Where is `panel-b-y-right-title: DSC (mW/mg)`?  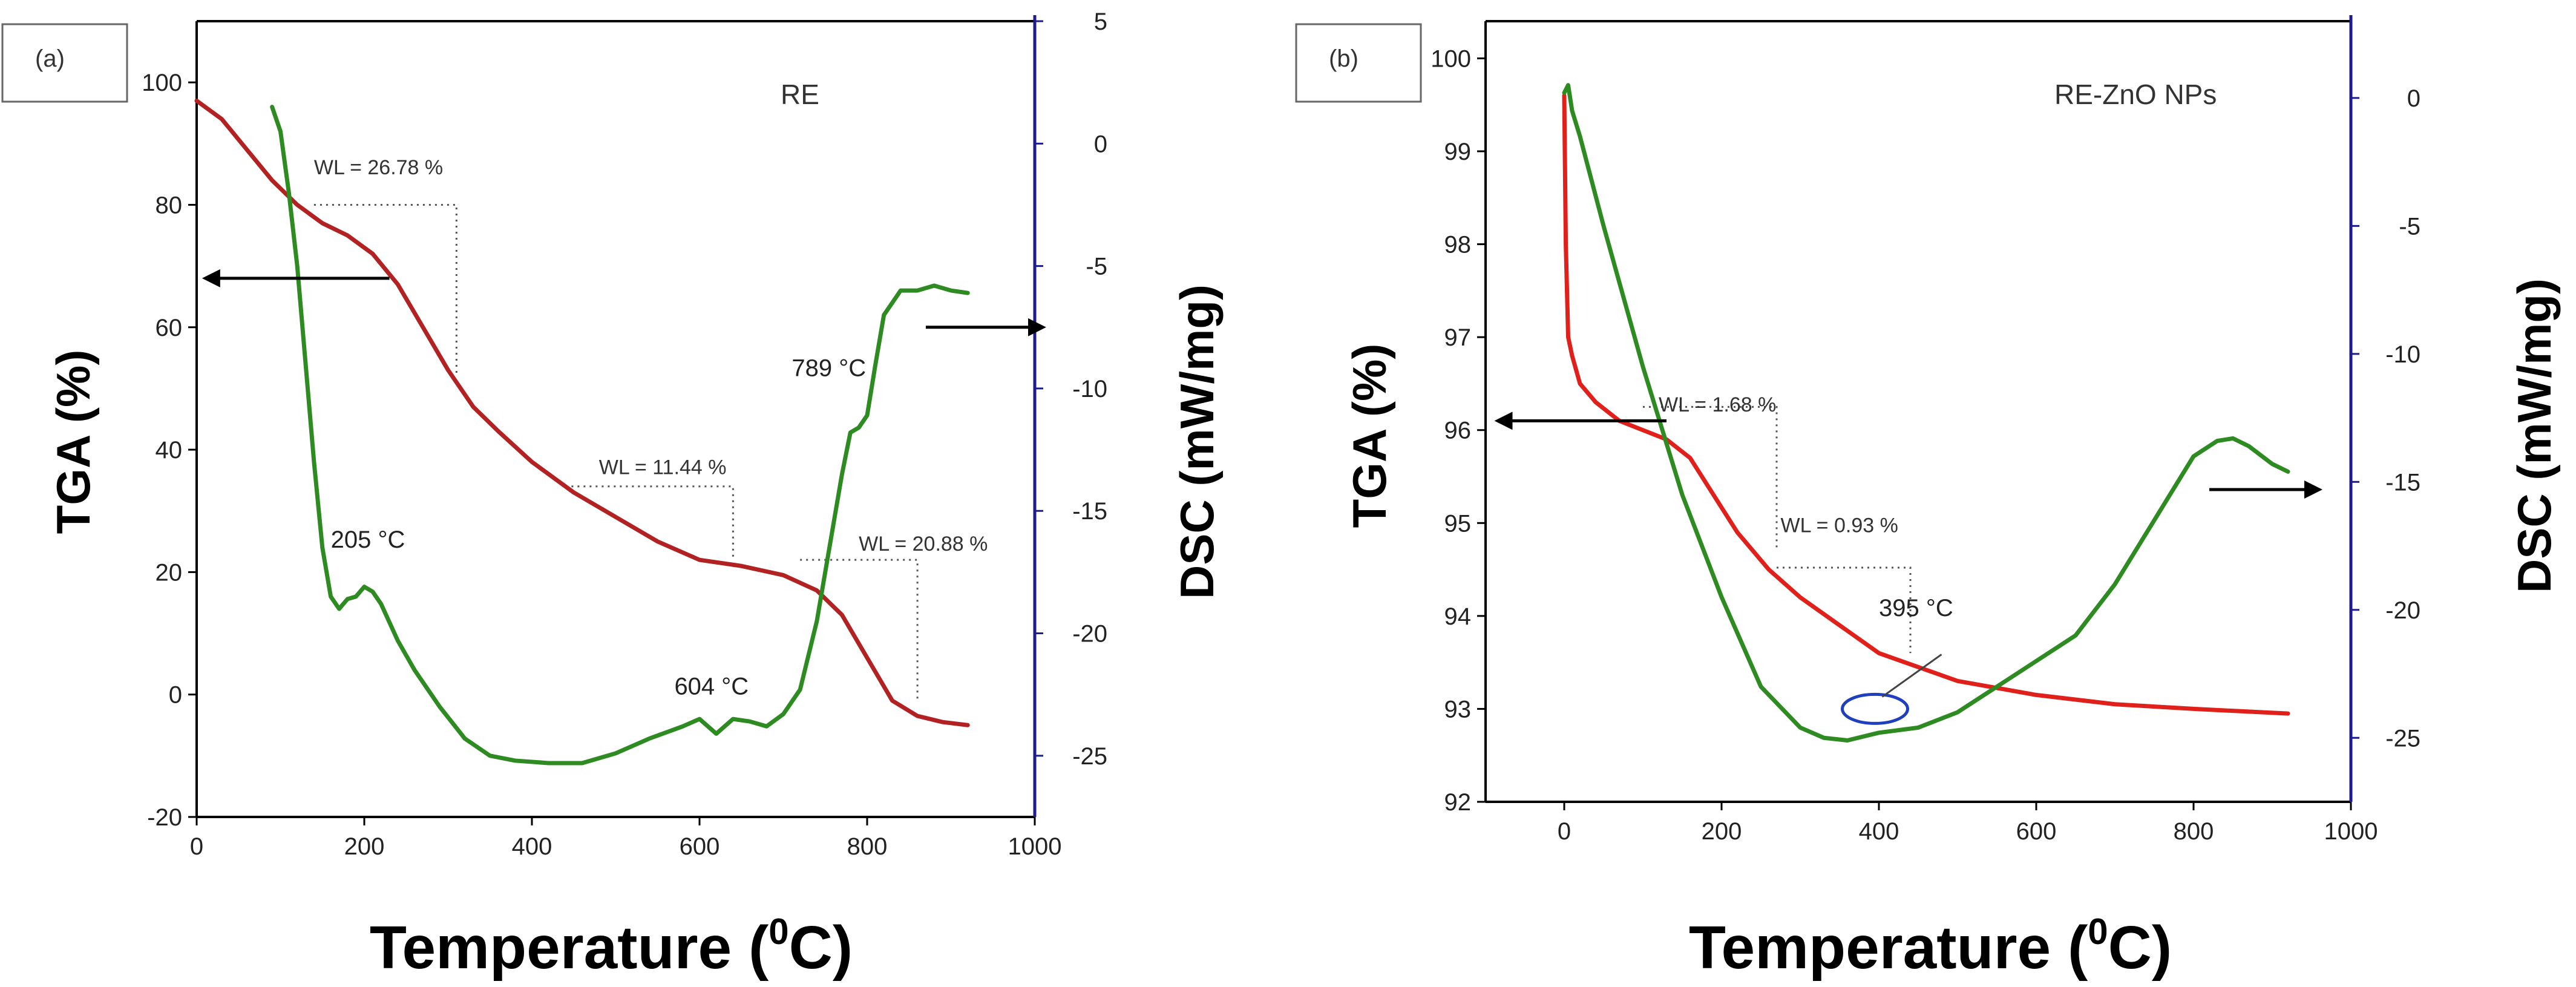 panel-b-y-right-title: DSC (mW/mg) is located at coordinates (2534, 435).